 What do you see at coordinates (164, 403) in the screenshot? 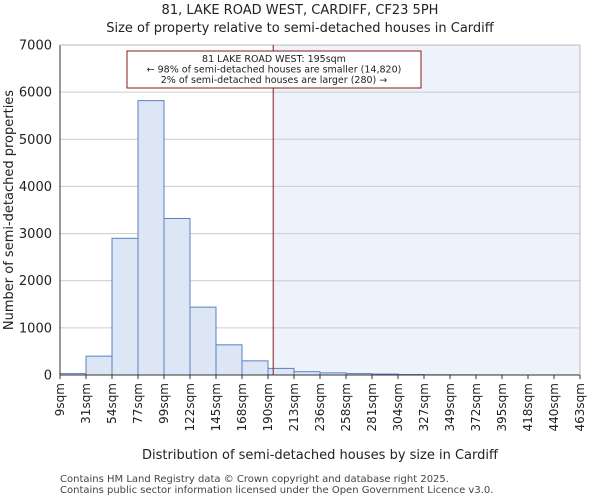
I see `x-tick-label: 99sqm` at bounding box center [164, 403].